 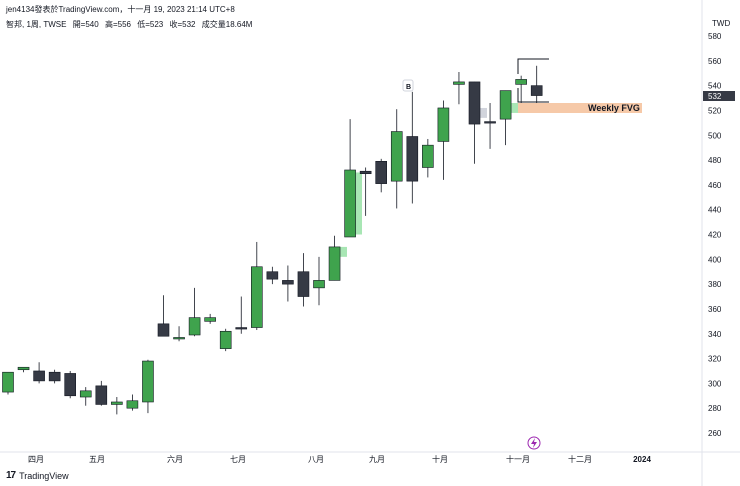 I want to click on weekly-range-bracket-bottom, so click(x=533, y=95).